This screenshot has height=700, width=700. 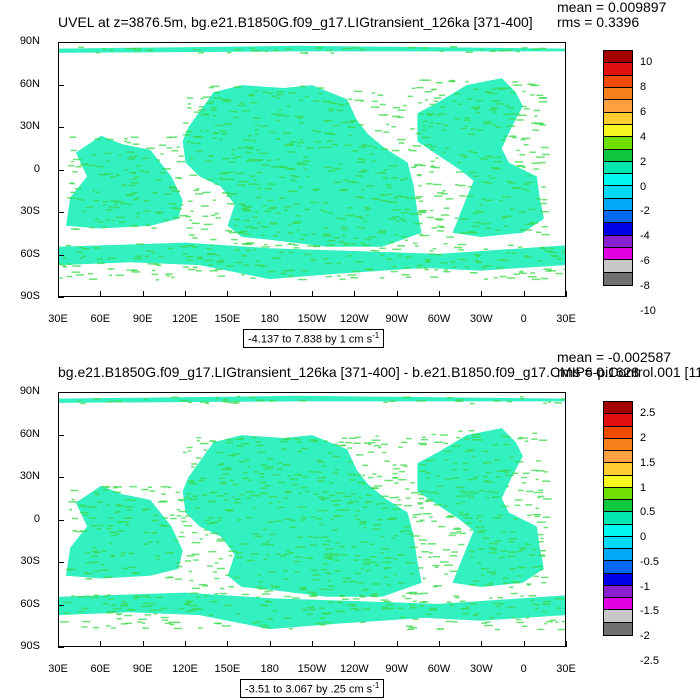 I want to click on panel-2-lat-label: 30N, so click(x=29, y=476).